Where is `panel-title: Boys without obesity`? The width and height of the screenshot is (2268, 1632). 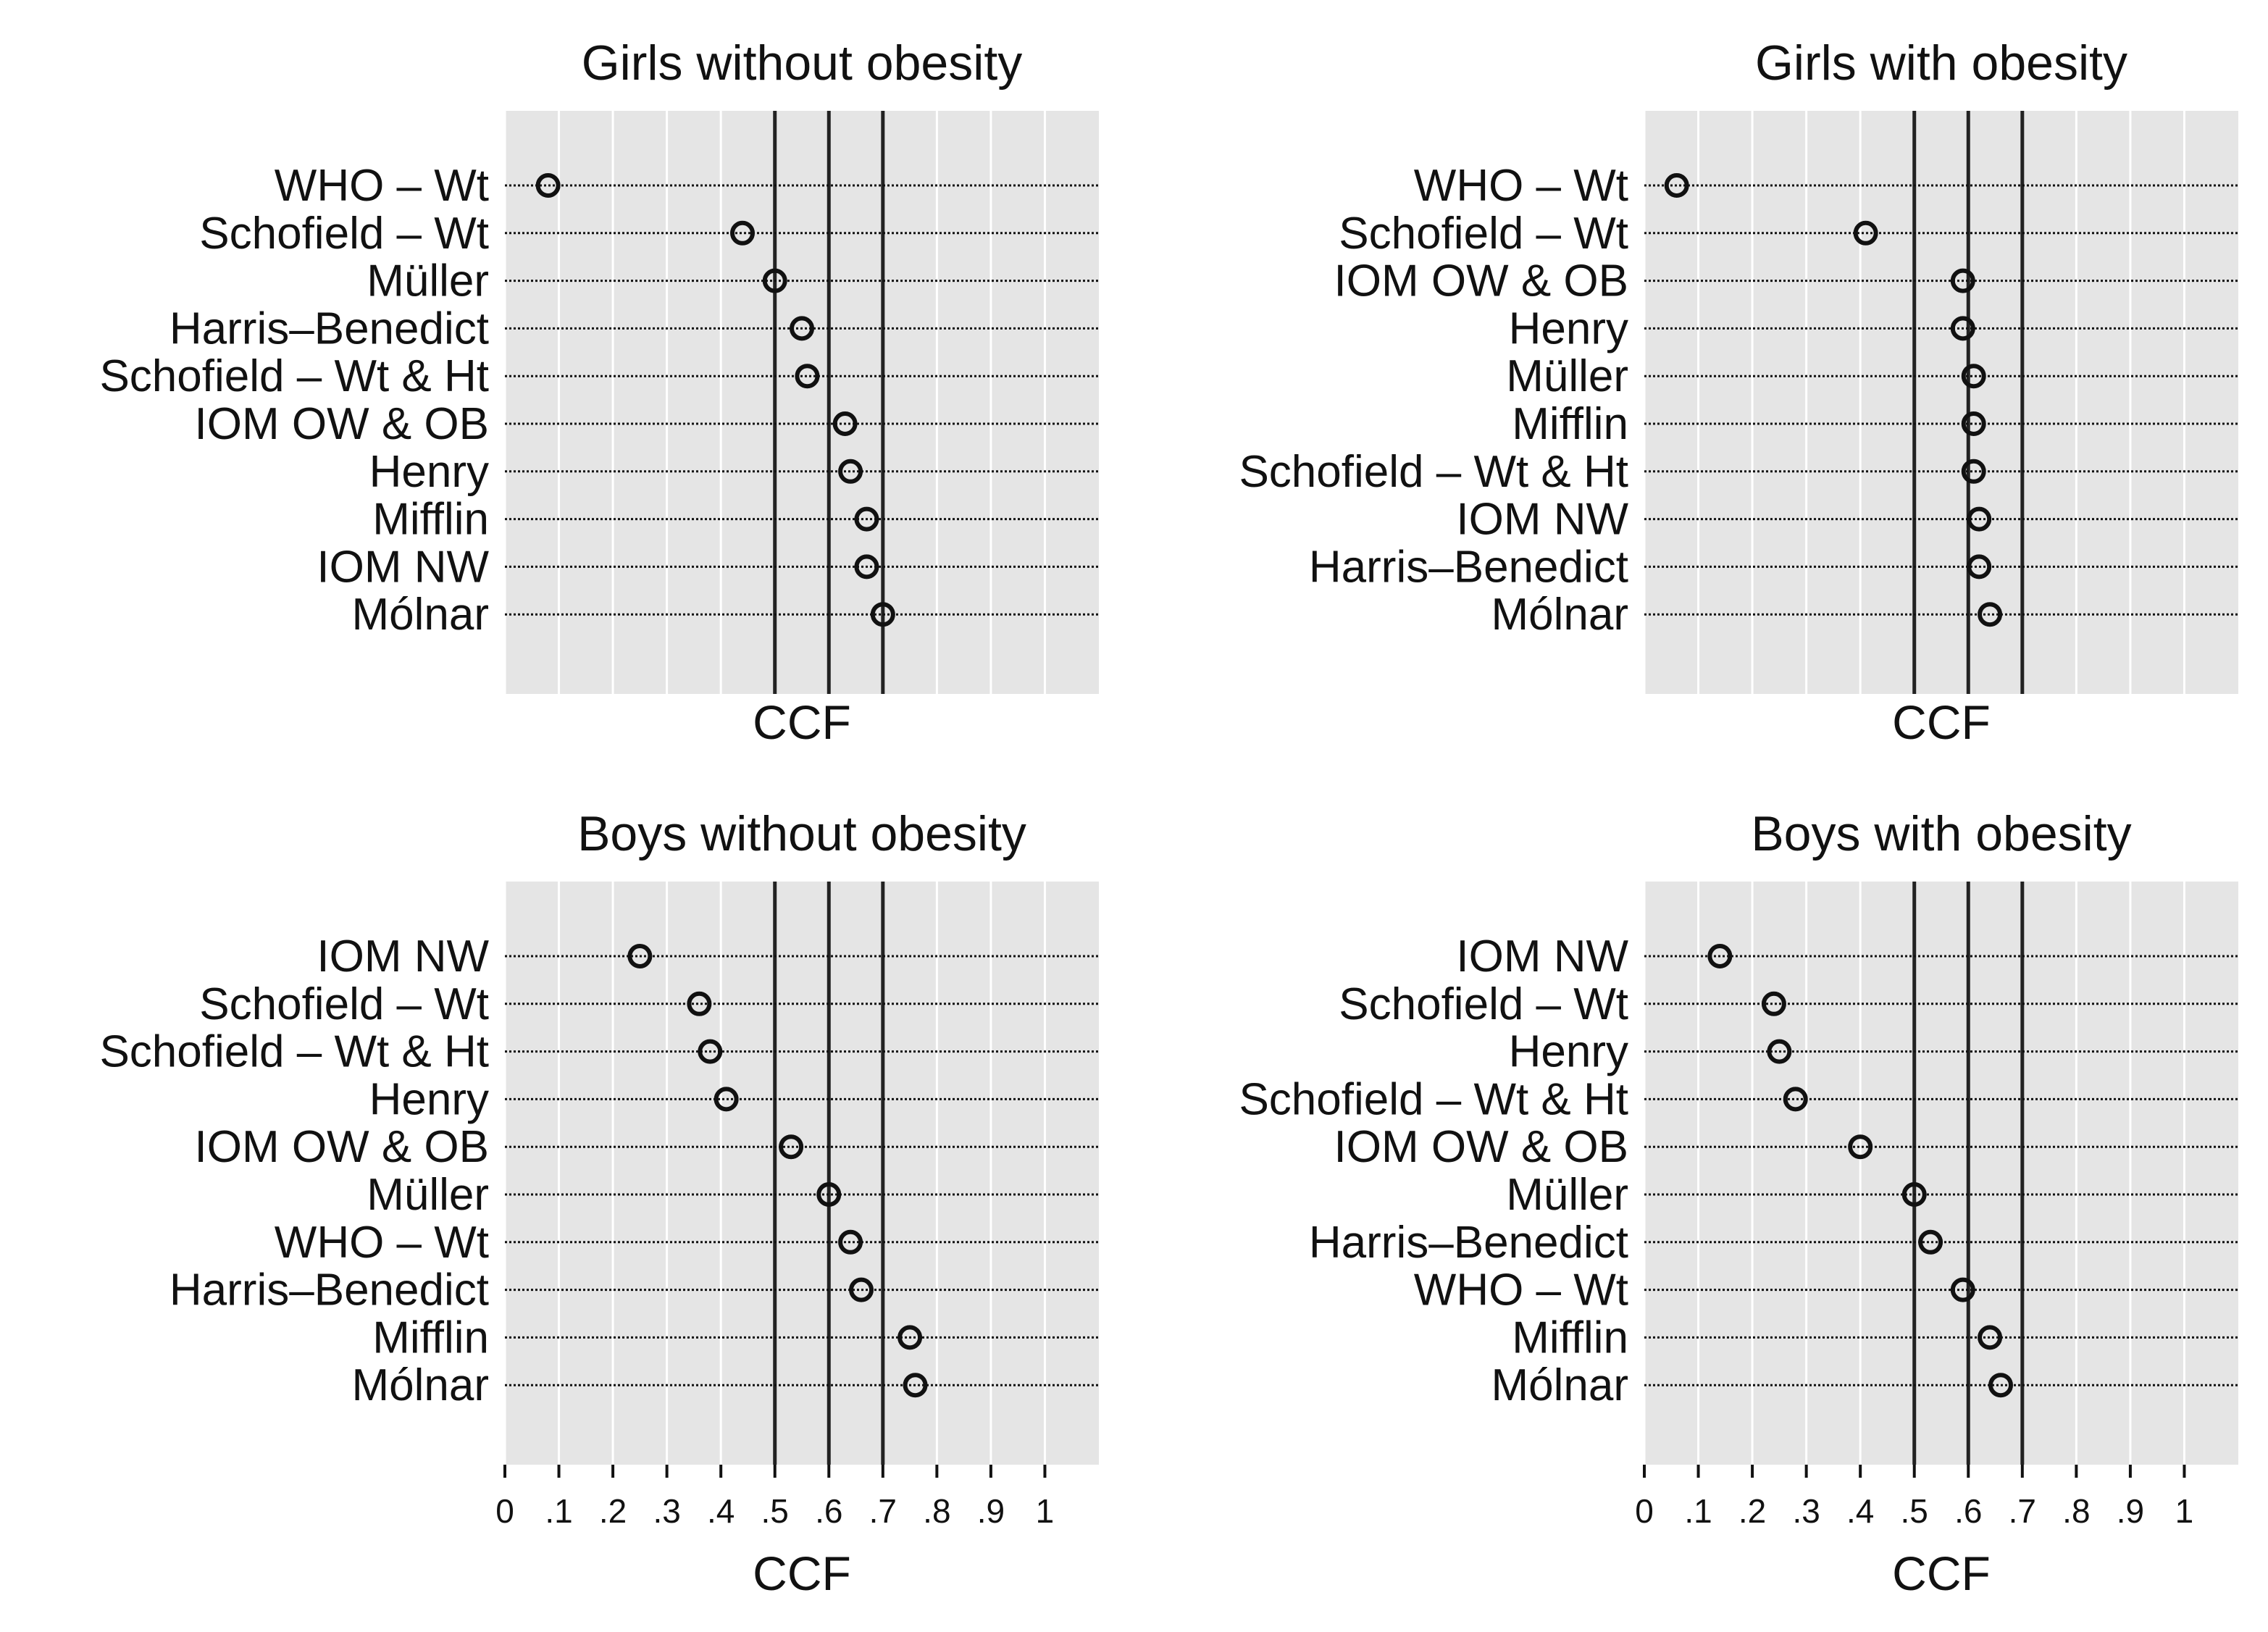
panel-title: Boys without obesity is located at coordinates (802, 833).